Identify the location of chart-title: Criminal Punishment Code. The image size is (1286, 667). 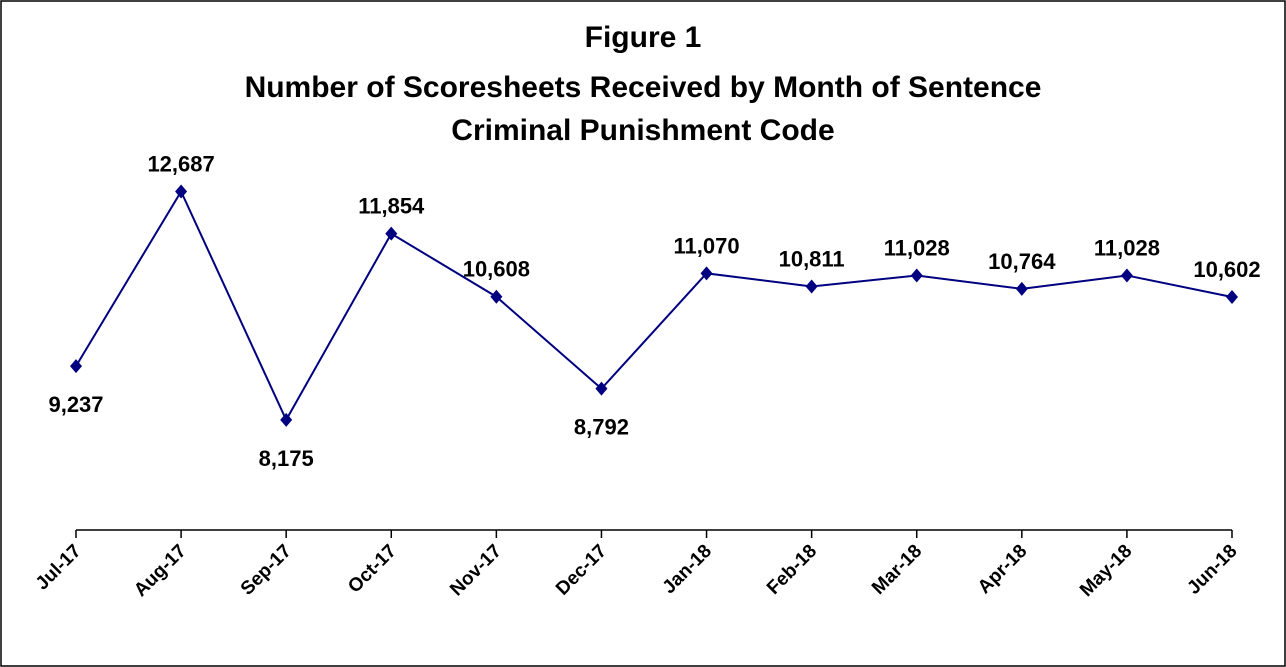
(642, 130).